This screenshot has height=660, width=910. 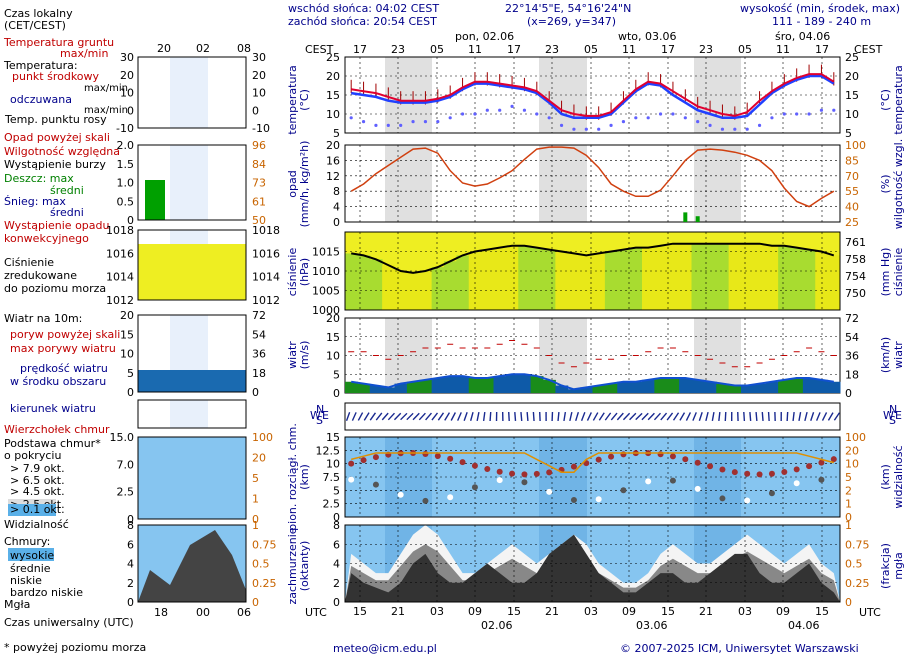 What do you see at coordinates (259, 183) in the screenshot?
I see `mini-precip-tick-label-right: 73` at bounding box center [259, 183].